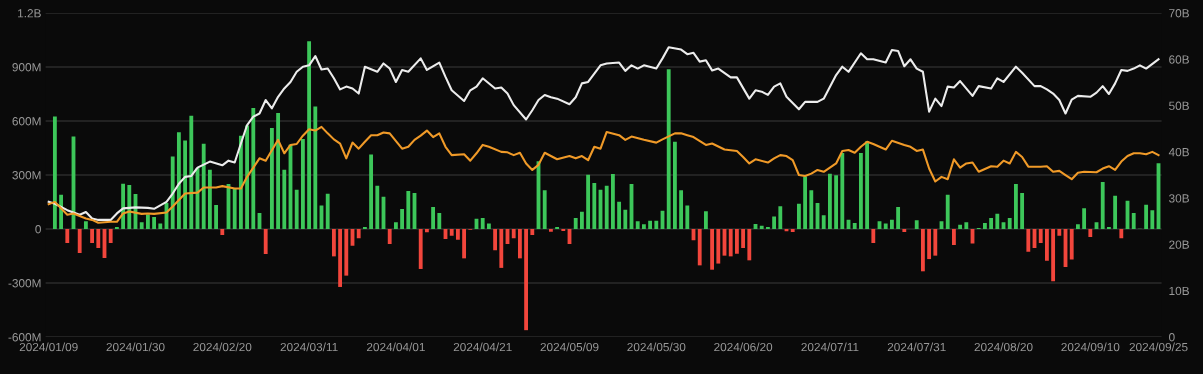 This screenshot has width=1203, height=374. What do you see at coordinates (24, 283) in the screenshot?
I see `y-tick-label: -300M` at bounding box center [24, 283].